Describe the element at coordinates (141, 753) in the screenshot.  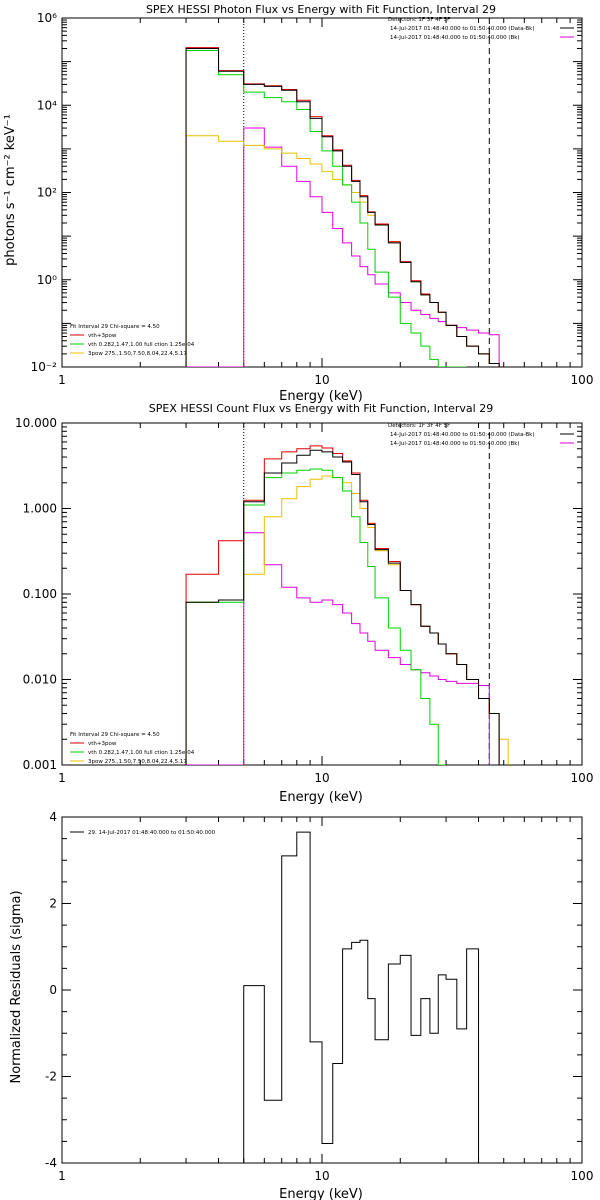
I see `count-legend-left-entry-2: vth 0.282,1.47,1.00 full ction 1.25e-04` at that location.